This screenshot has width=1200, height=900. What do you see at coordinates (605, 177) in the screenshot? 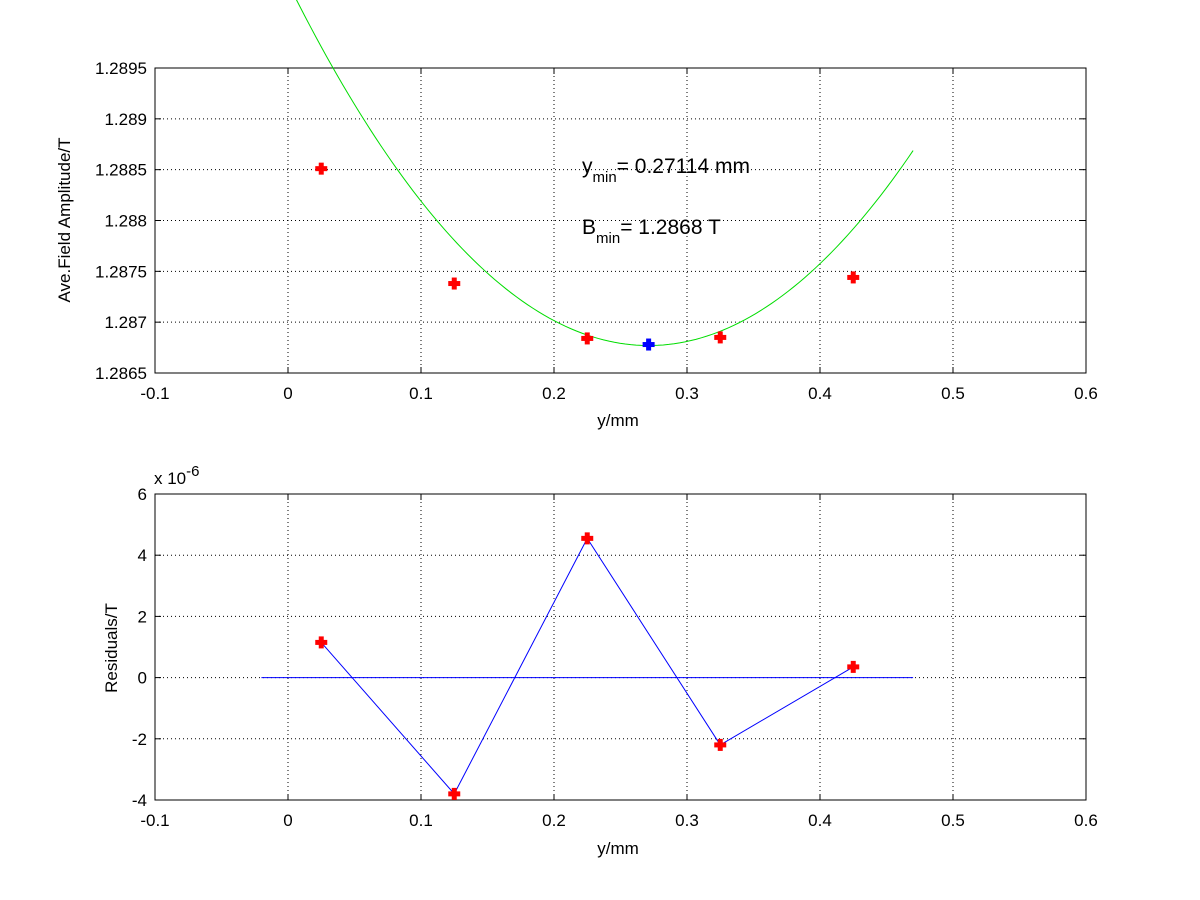
I see `annotation-ymin-subscript: min` at bounding box center [605, 177].